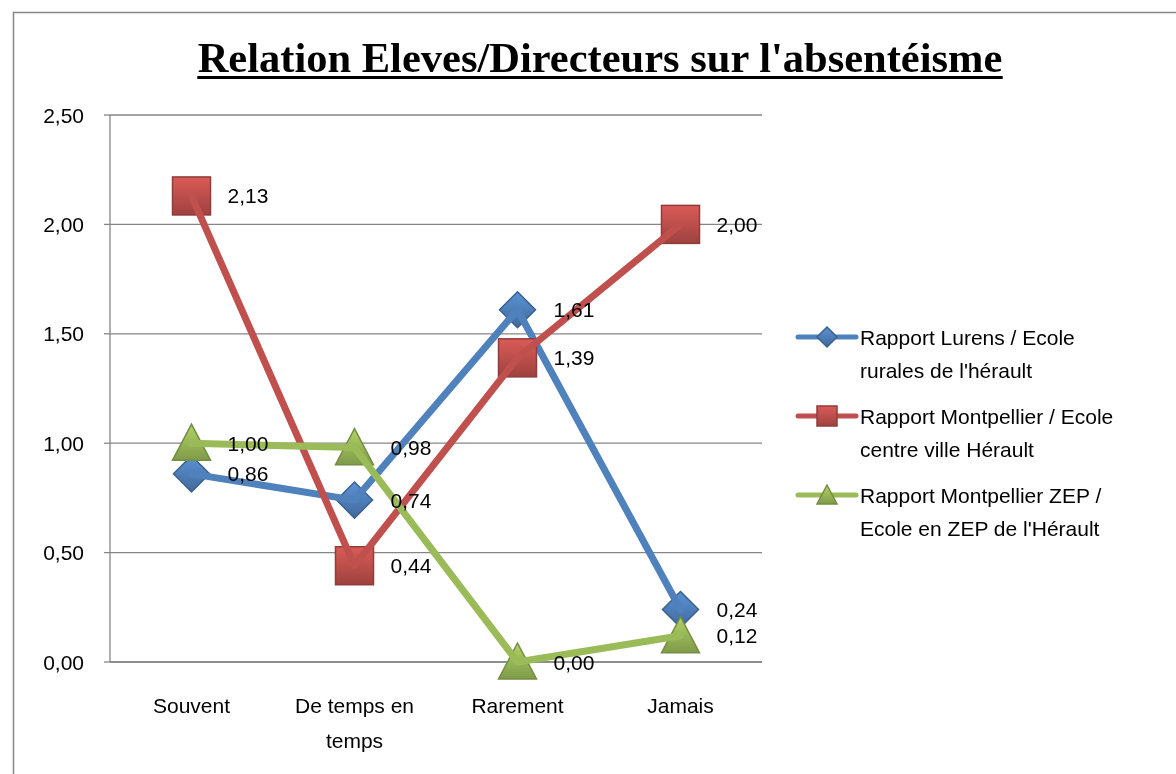 This screenshot has width=1176, height=774. Describe the element at coordinates (737, 636) in the screenshot. I see `data-label: 0,12` at that location.